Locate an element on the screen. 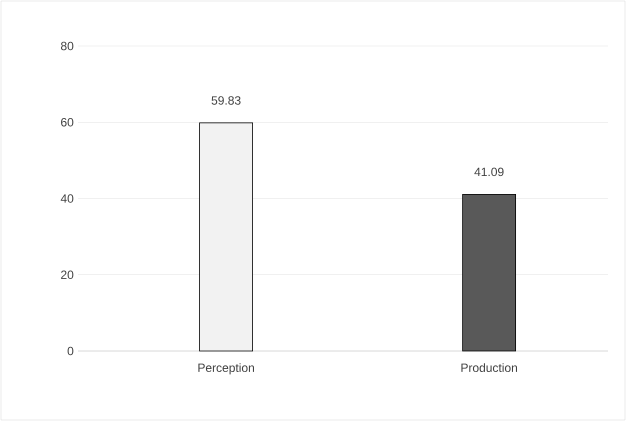 Image resolution: width=626 pixels, height=421 pixels. y-tick-label: 80 is located at coordinates (67, 46).